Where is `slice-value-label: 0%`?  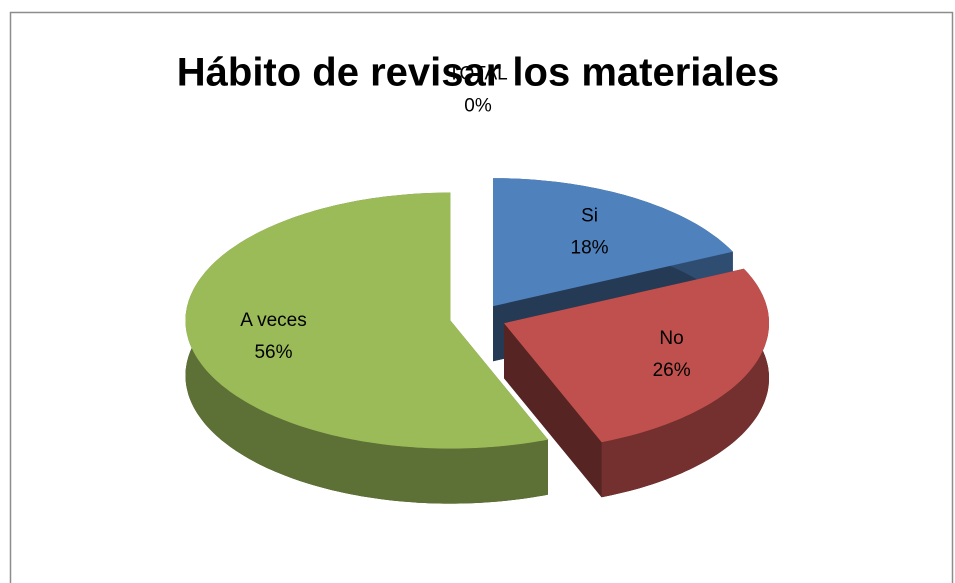
slice-value-label: 0% is located at coordinates (478, 106).